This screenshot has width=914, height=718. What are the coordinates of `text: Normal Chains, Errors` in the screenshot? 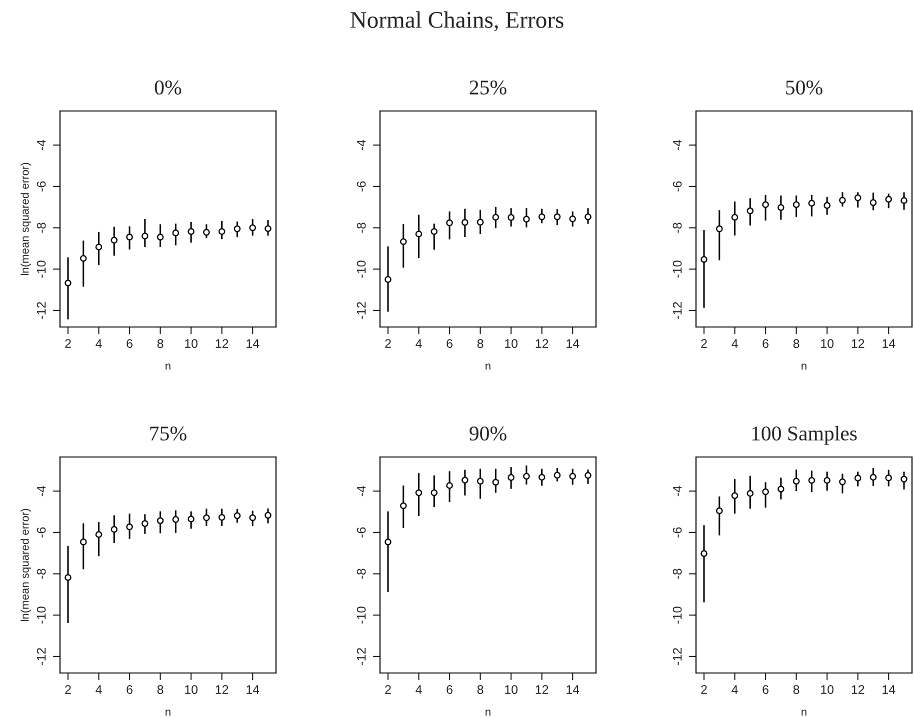 It's located at (457, 21).